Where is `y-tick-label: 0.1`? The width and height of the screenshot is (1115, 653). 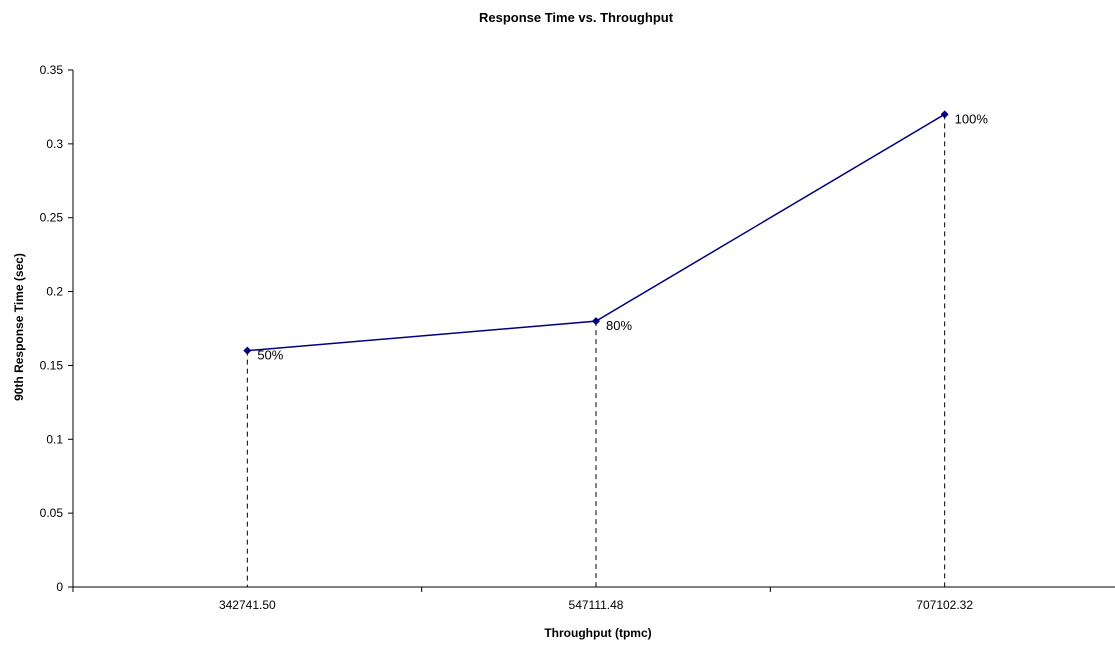 y-tick-label: 0.1 is located at coordinates (54, 439).